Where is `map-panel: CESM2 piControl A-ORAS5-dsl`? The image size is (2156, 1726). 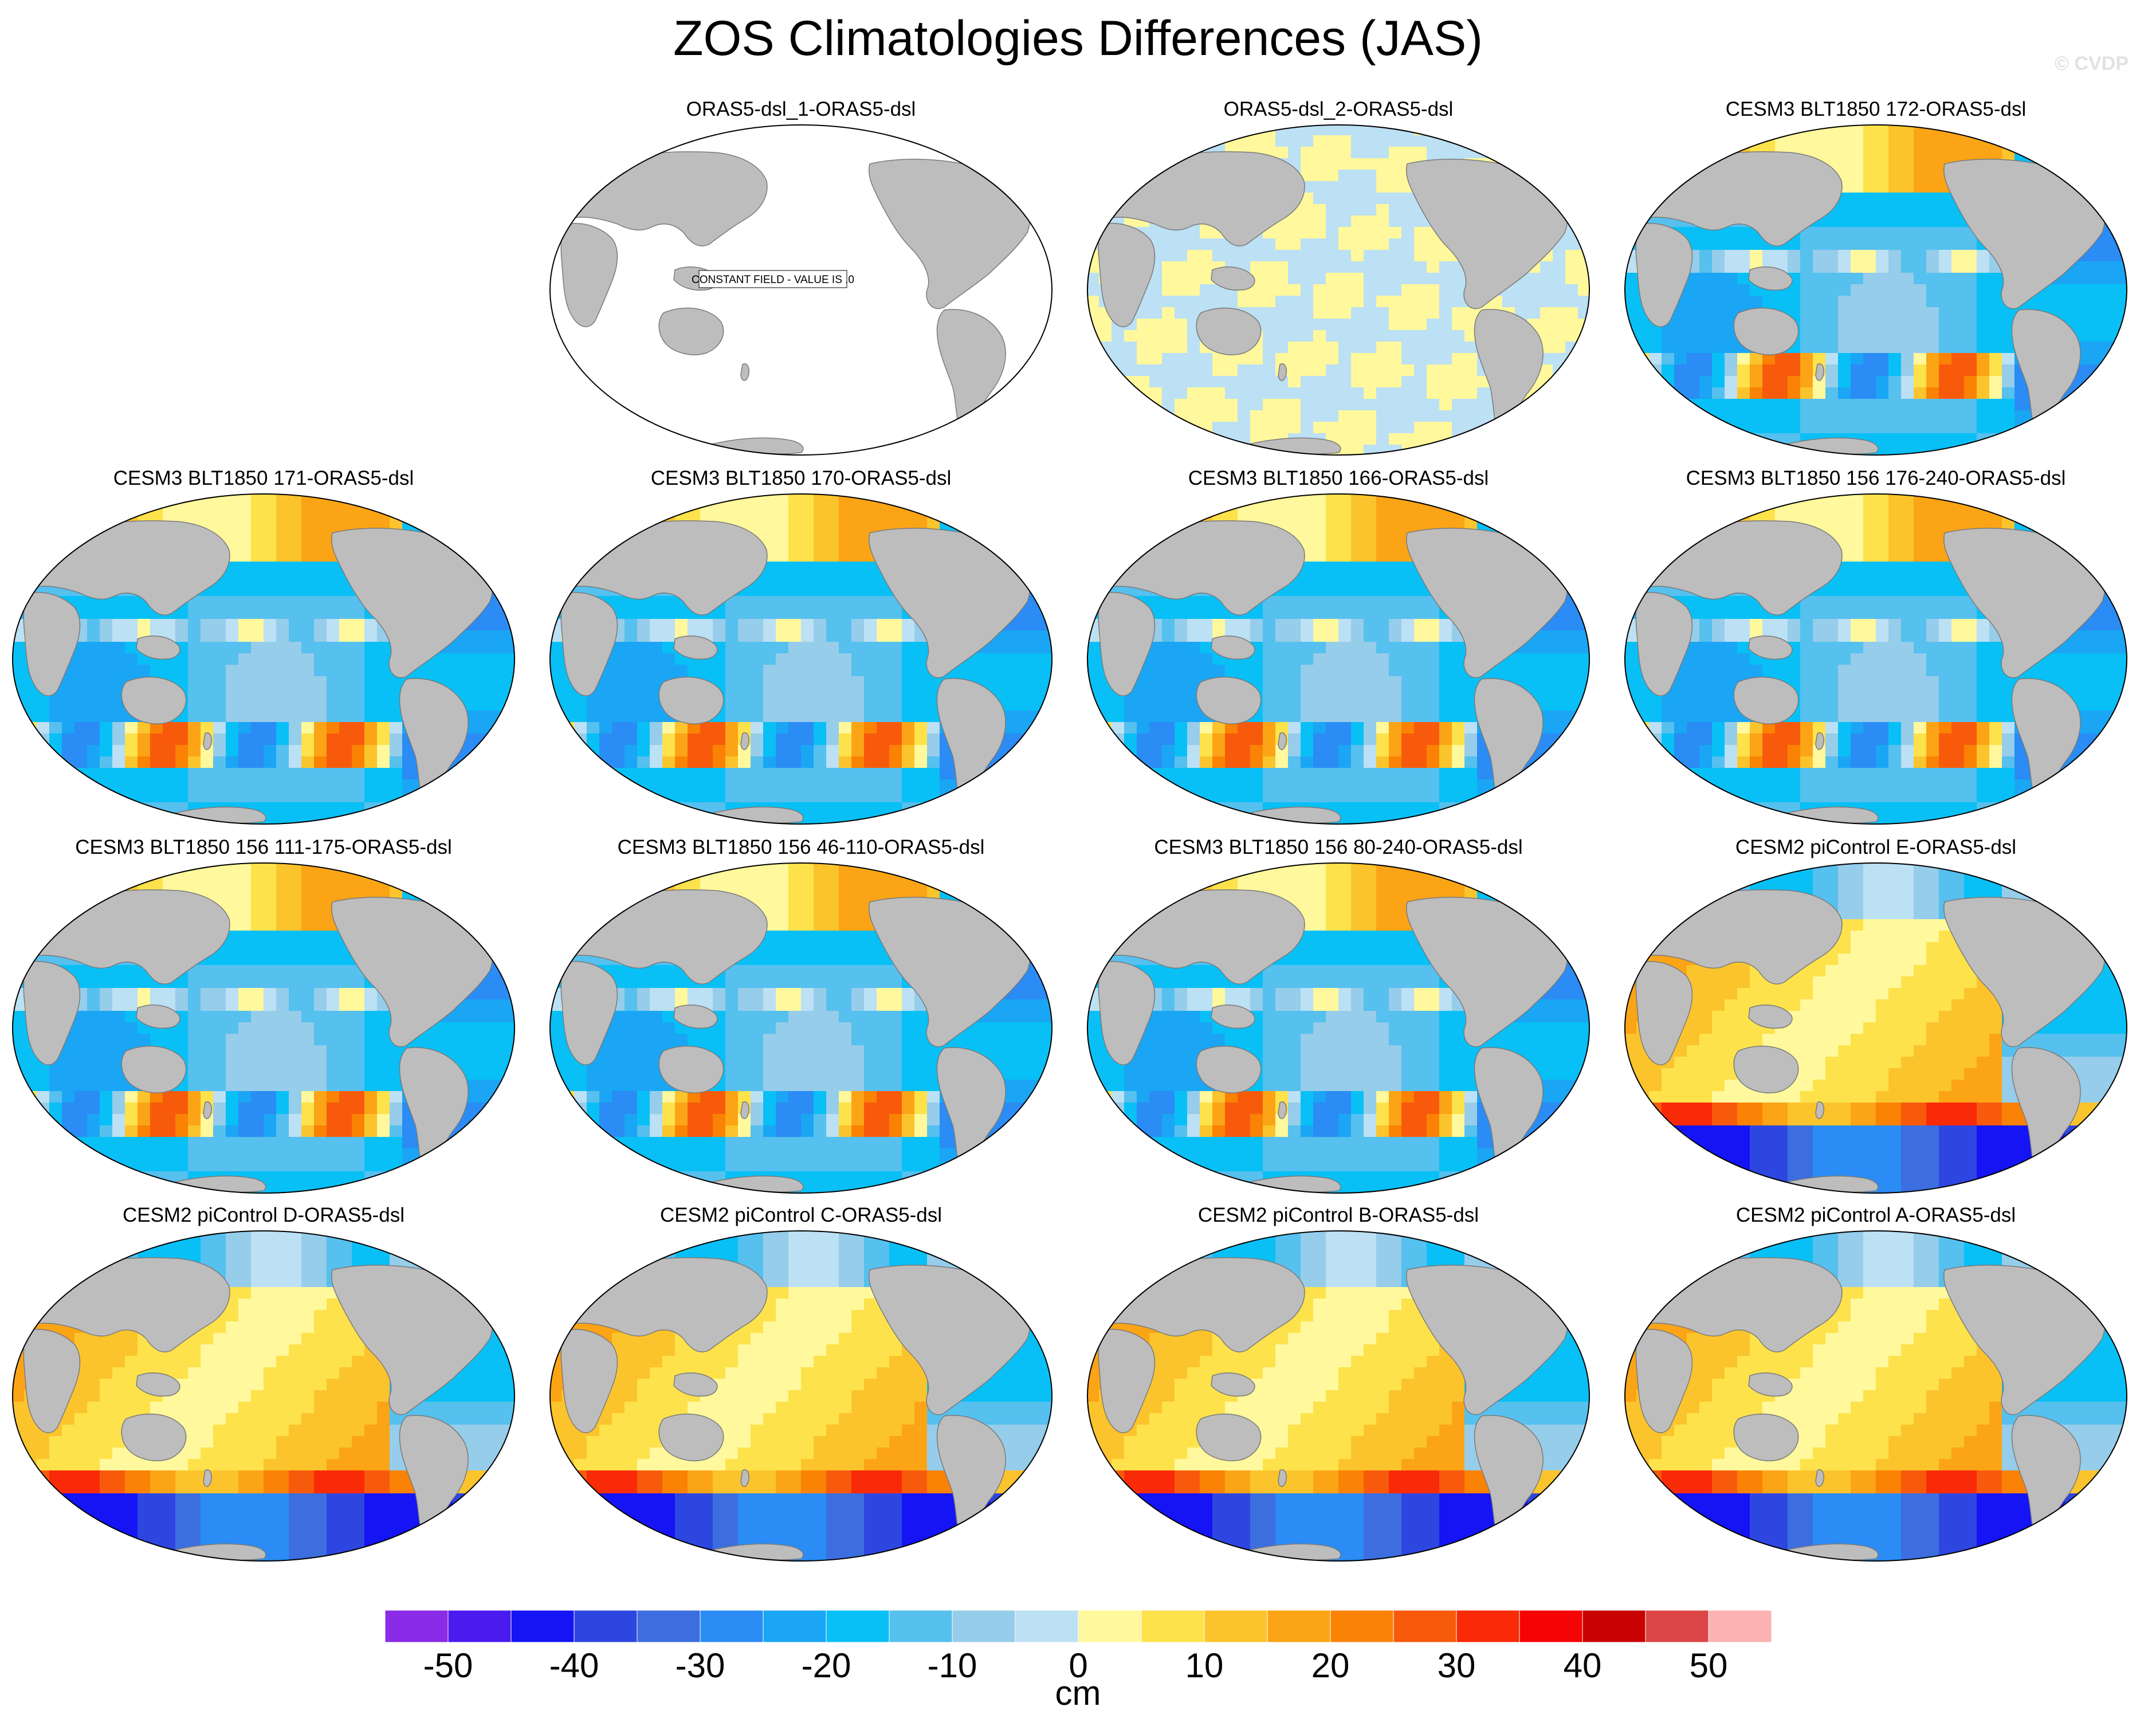 map-panel: CESM2 piControl A-ORAS5-dsl is located at coordinates (1876, 1386).